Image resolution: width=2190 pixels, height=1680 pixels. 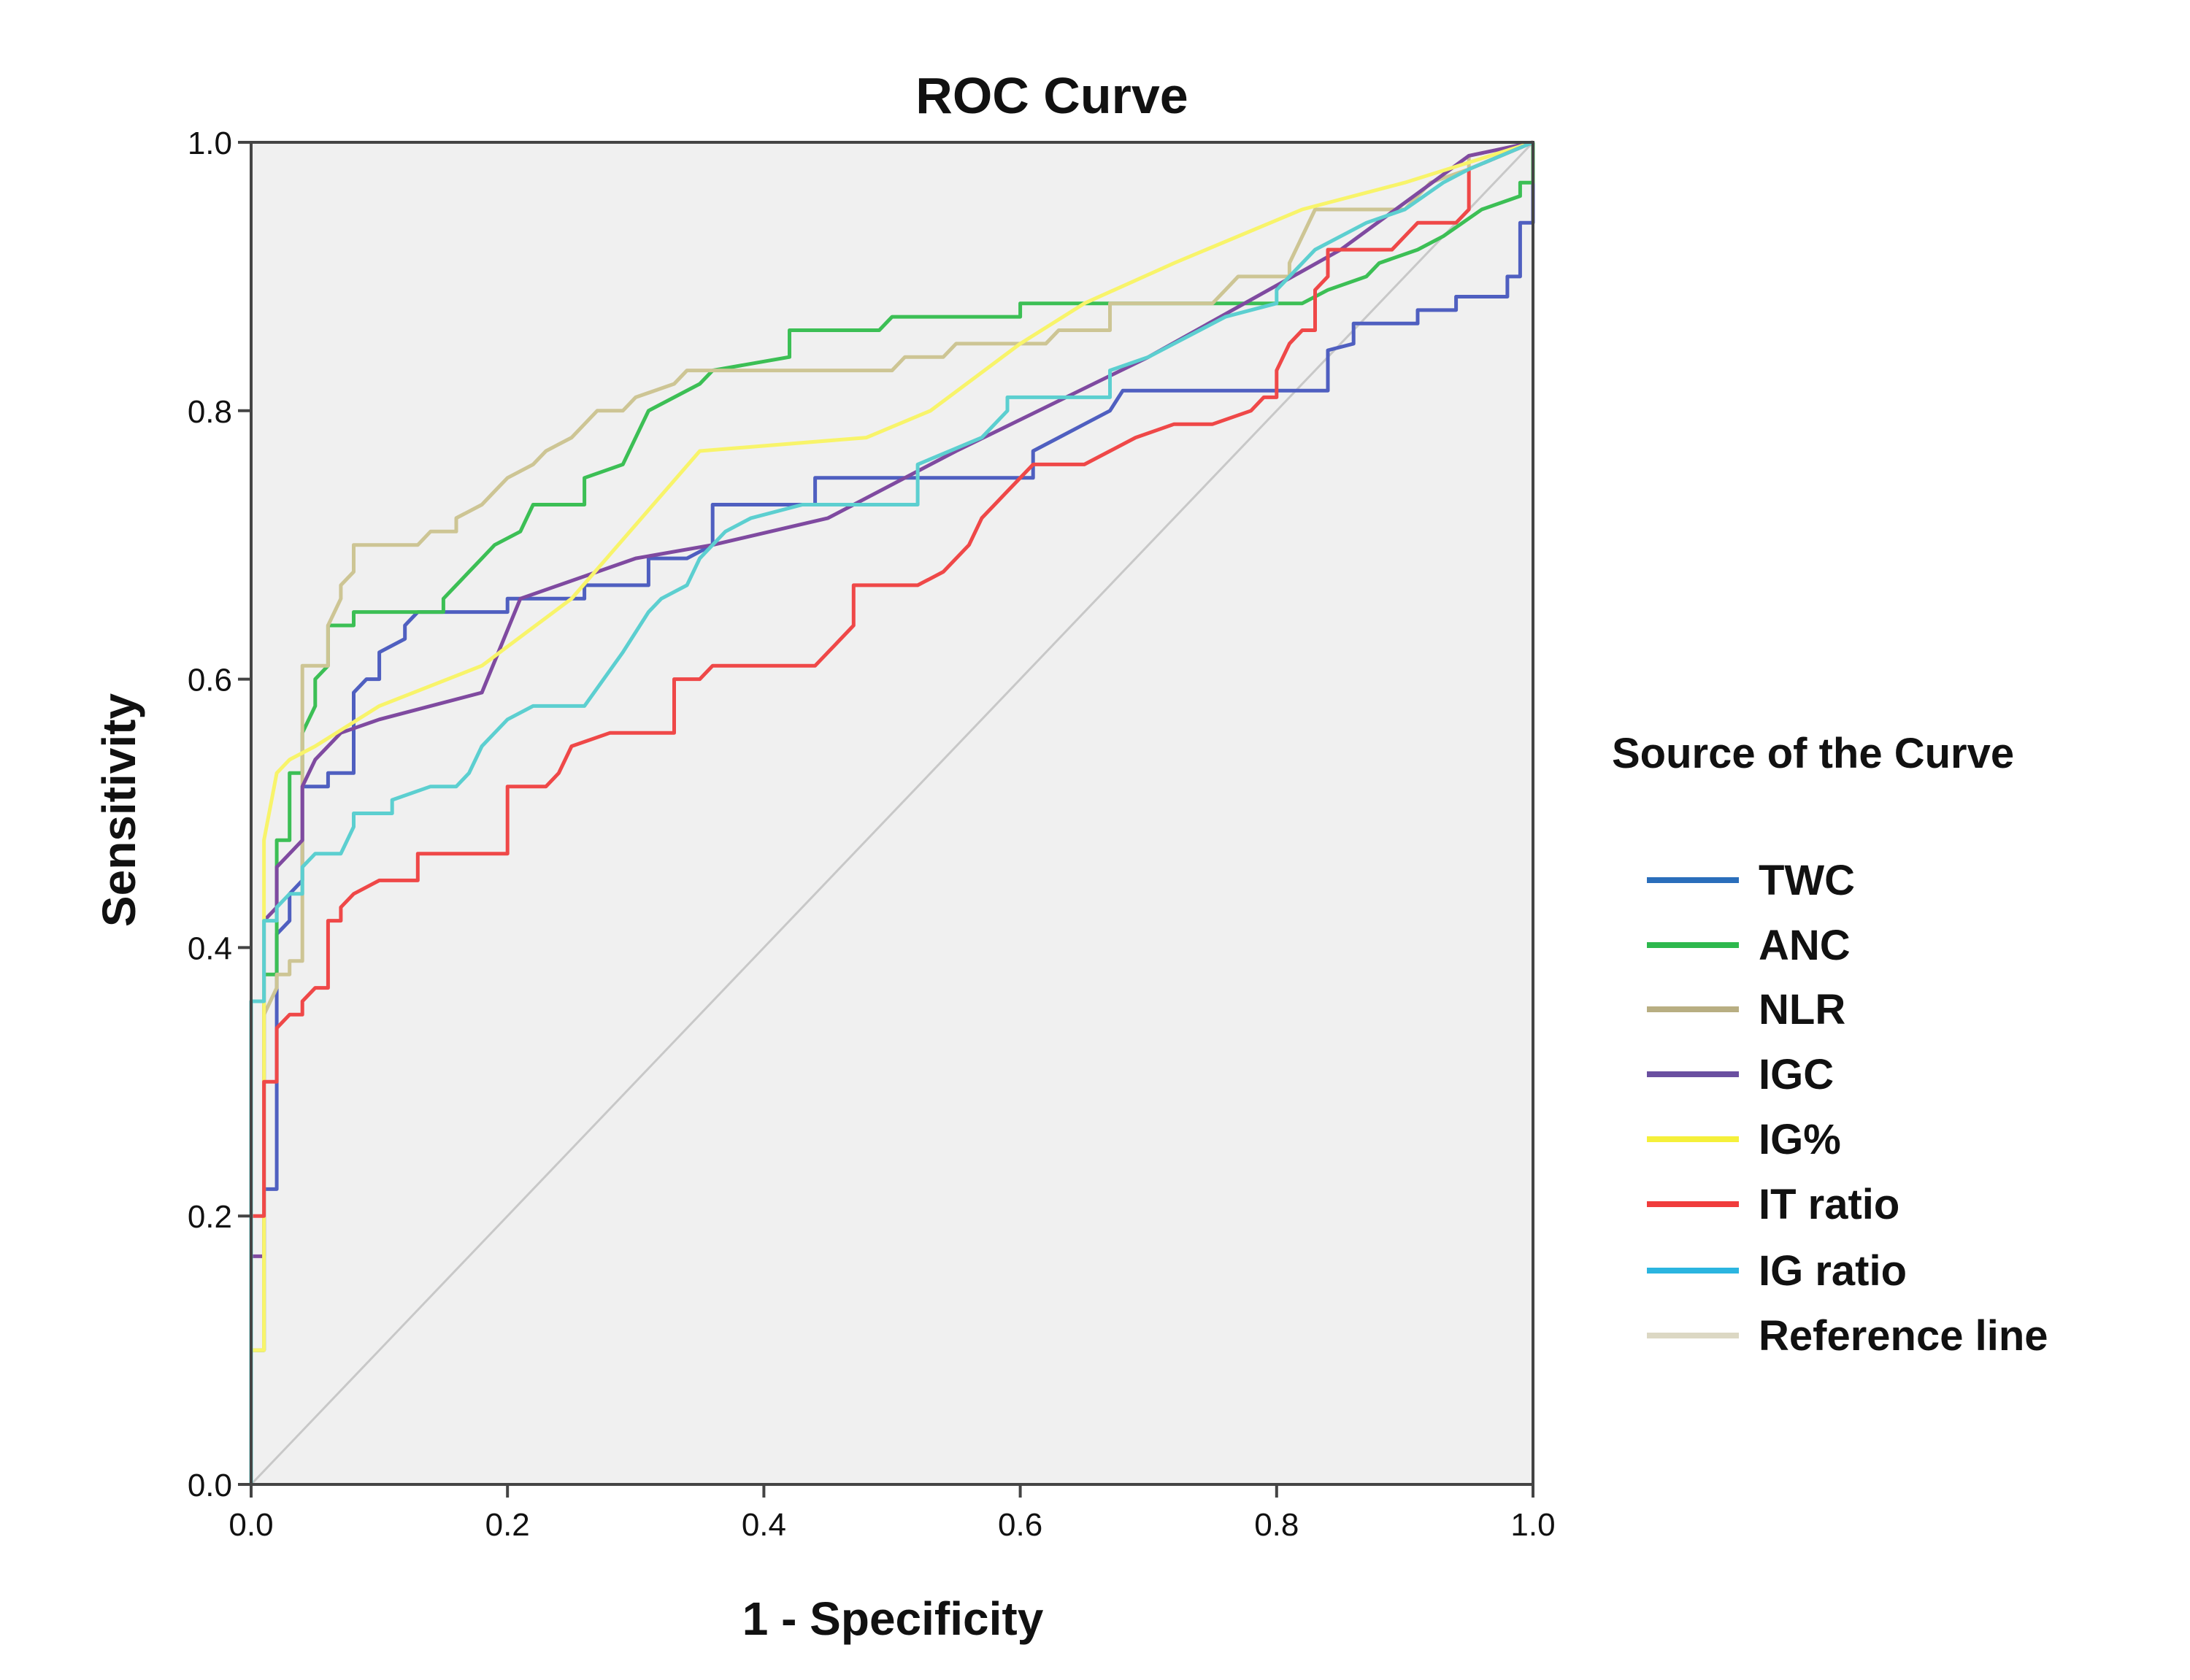 I want to click on legend-label: NLR, so click(x=1802, y=1009).